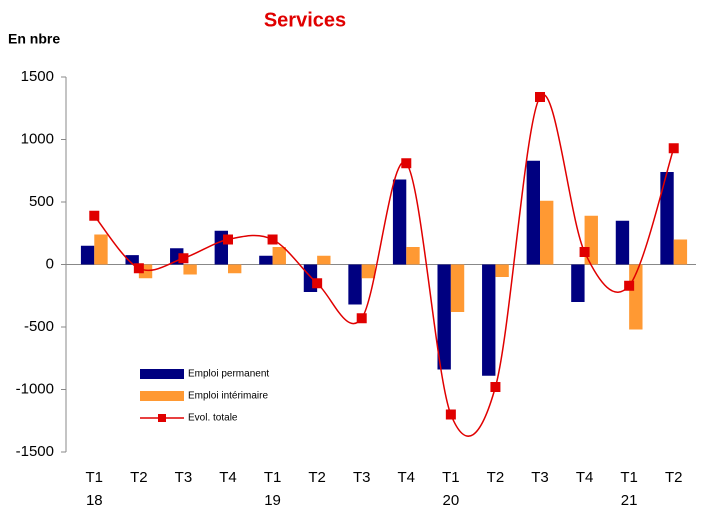 This screenshot has width=708, height=513. Describe the element at coordinates (39, 326) in the screenshot. I see `y-tick-label: -500` at that location.